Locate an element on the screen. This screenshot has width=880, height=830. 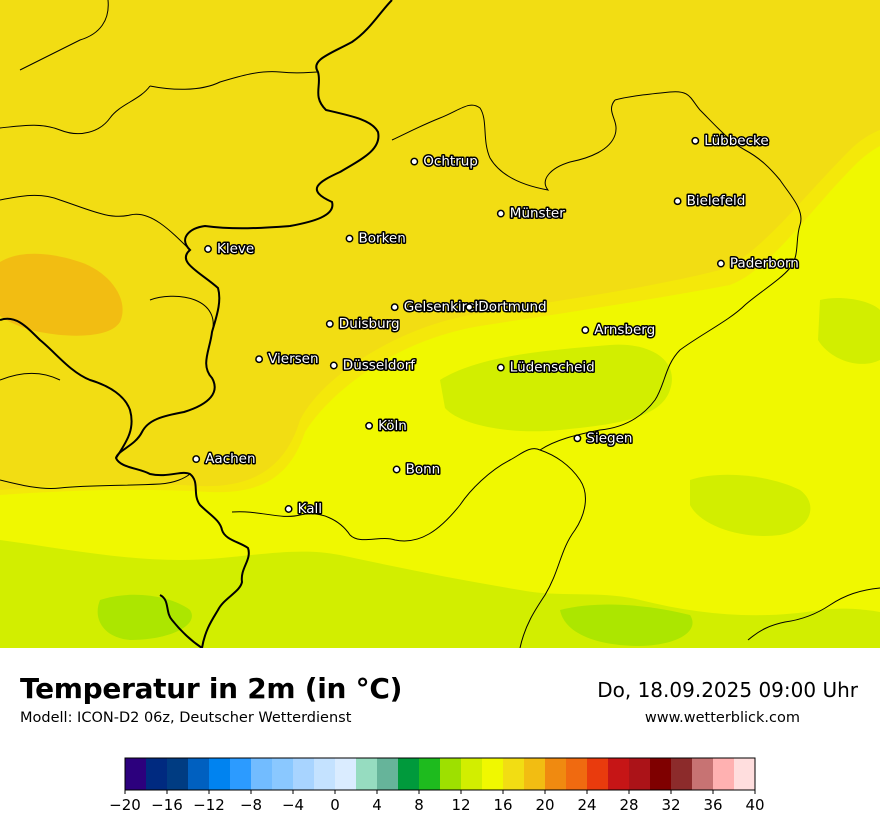
colorbar-tick-label: 40 is located at coordinates (754, 805).